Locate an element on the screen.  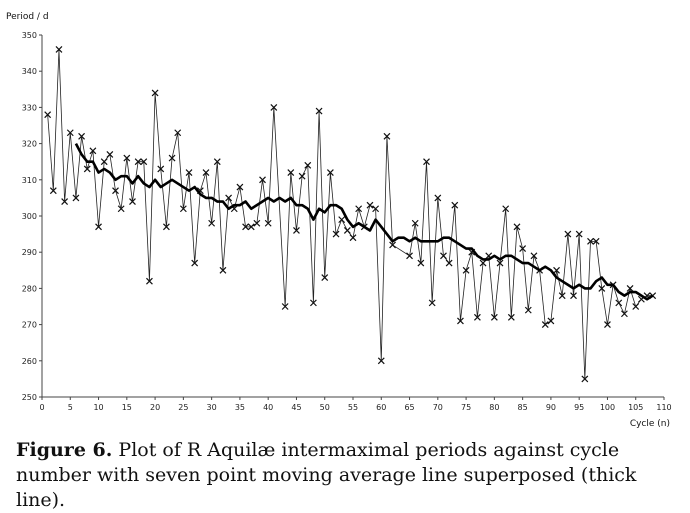
x-tick-label: 85 is located at coordinates (523, 407).